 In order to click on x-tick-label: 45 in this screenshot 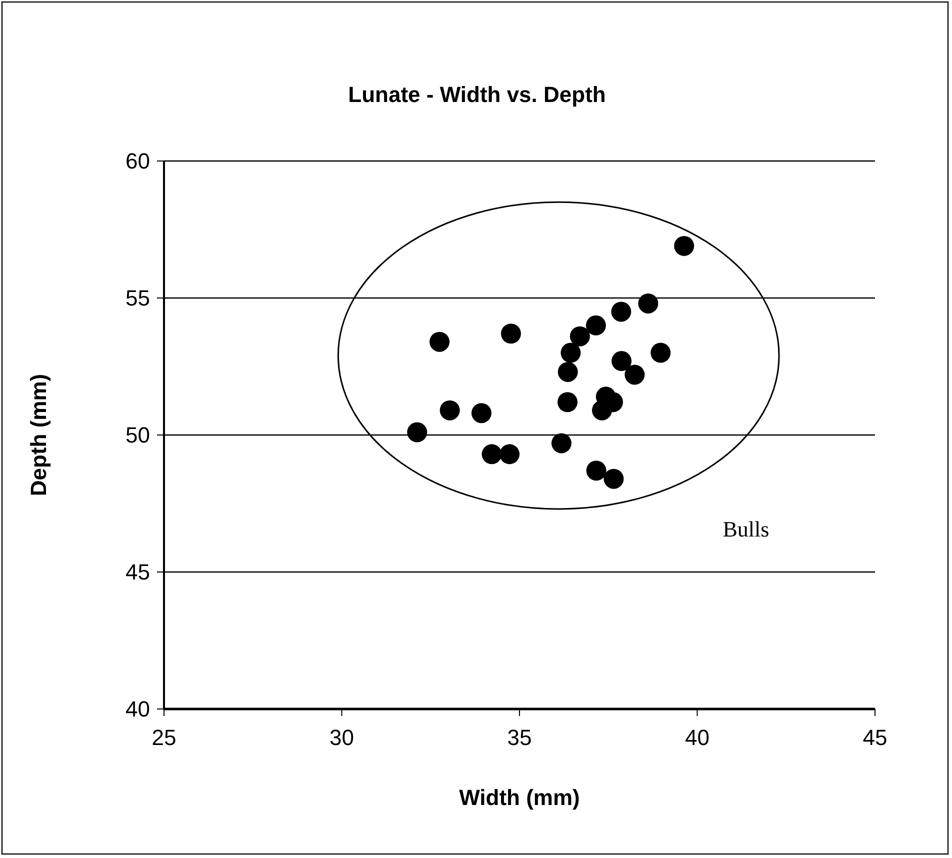, I will do `click(875, 737)`.